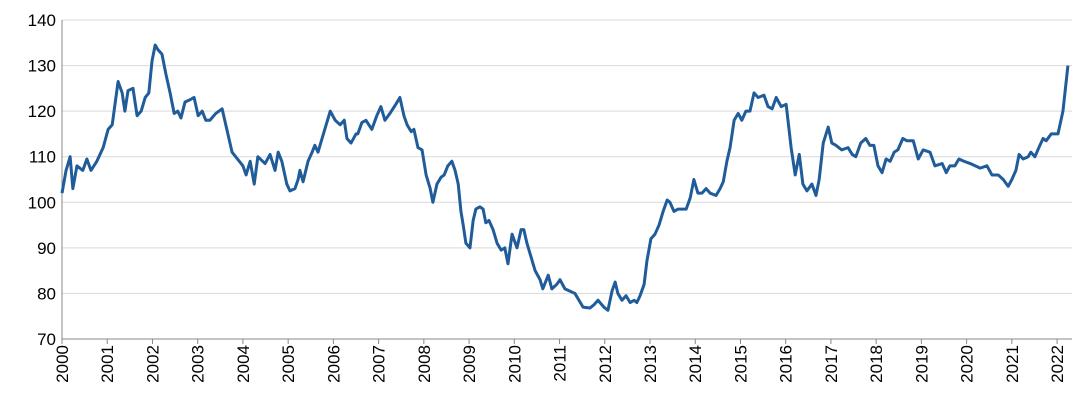  What do you see at coordinates (876, 364) in the screenshot?
I see `x-tick-label: 2018` at bounding box center [876, 364].